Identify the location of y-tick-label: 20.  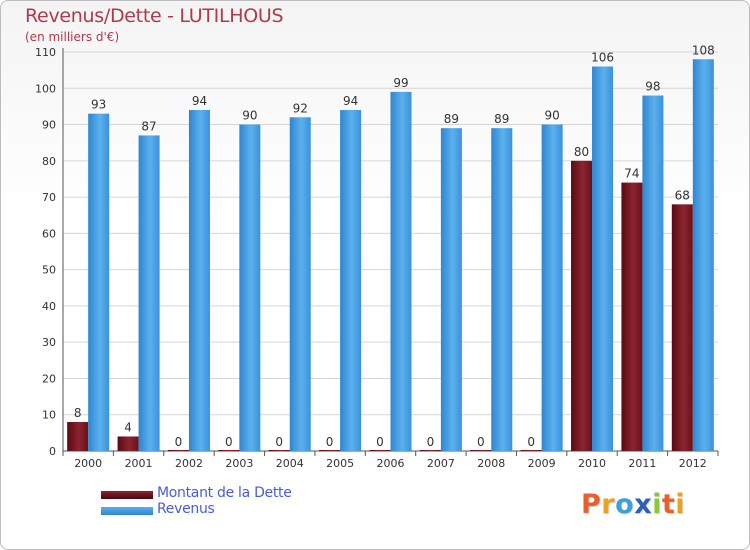
(49, 378).